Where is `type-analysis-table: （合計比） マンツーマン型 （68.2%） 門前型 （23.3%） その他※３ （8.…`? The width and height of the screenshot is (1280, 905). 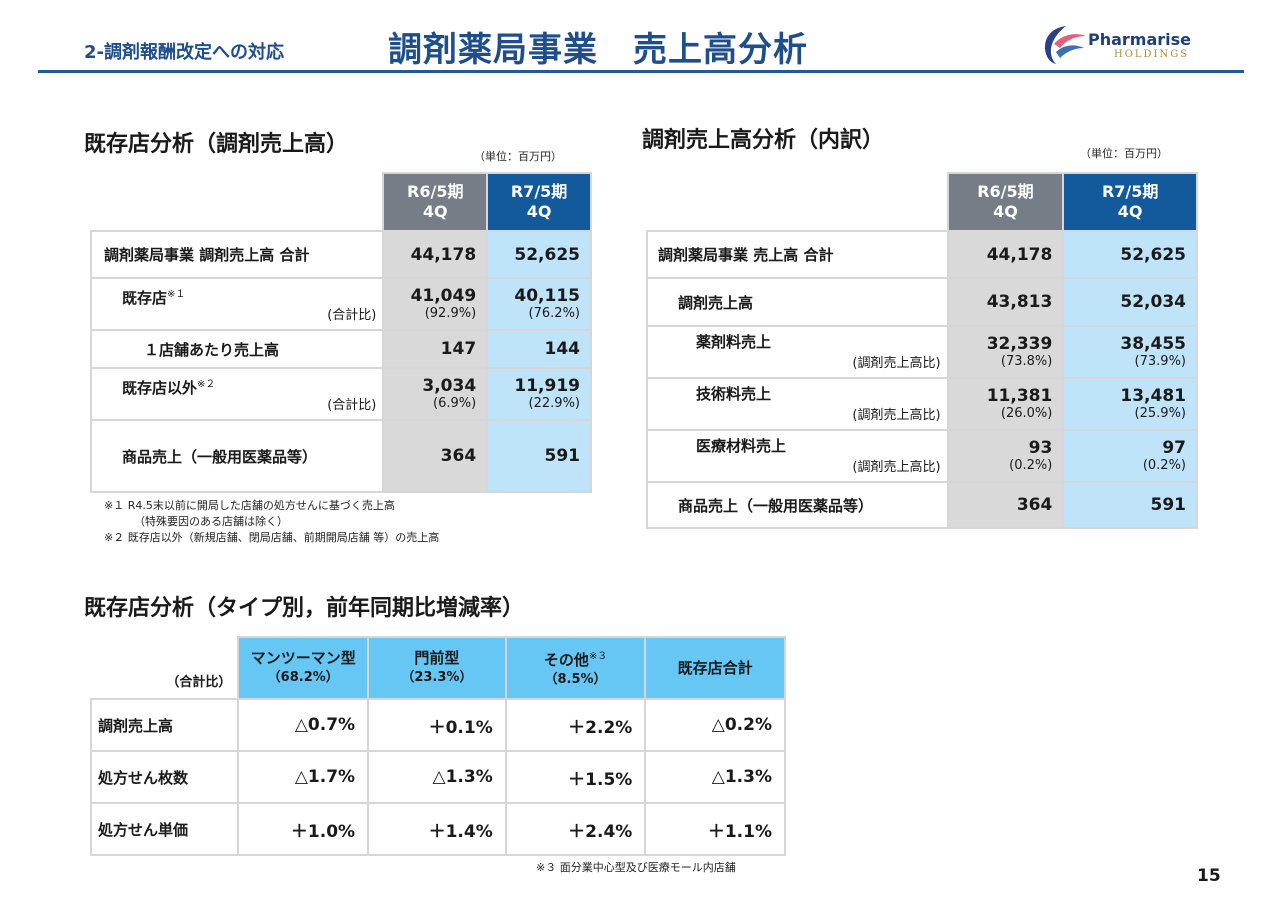 type-analysis-table: （合計比） マンツーマン型 （68.2%） 門前型 （23.3%） その他※３ （8.… is located at coordinates (437, 746).